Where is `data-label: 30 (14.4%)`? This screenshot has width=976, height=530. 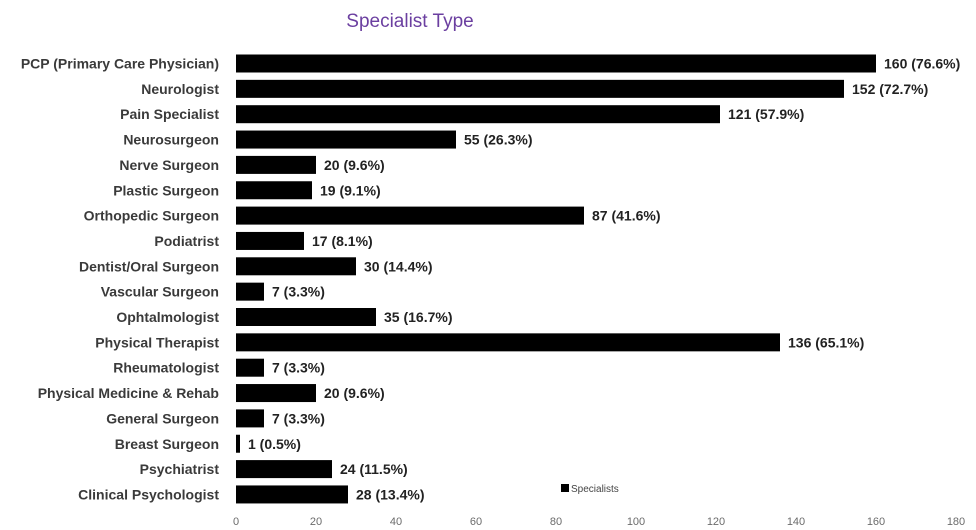 data-label: 30 (14.4%) is located at coordinates (398, 266).